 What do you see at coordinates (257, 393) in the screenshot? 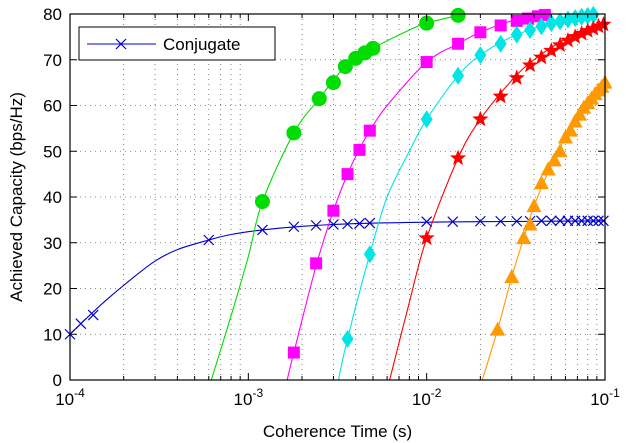
I see `x-tick-exponent: -3` at bounding box center [257, 393].